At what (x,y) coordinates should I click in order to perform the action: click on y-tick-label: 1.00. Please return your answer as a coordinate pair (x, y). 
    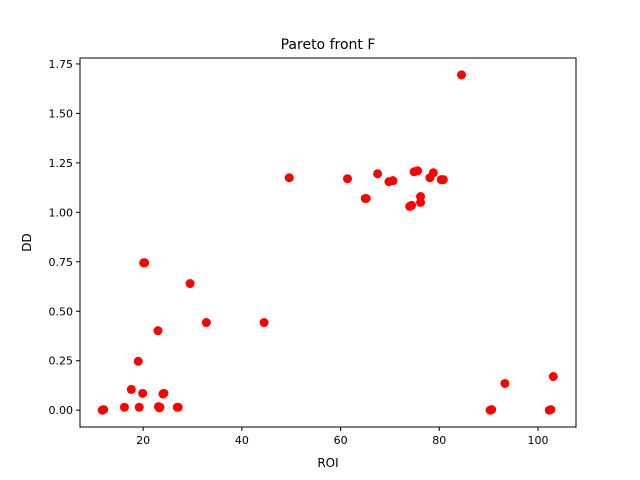
    Looking at the image, I should click on (61, 212).